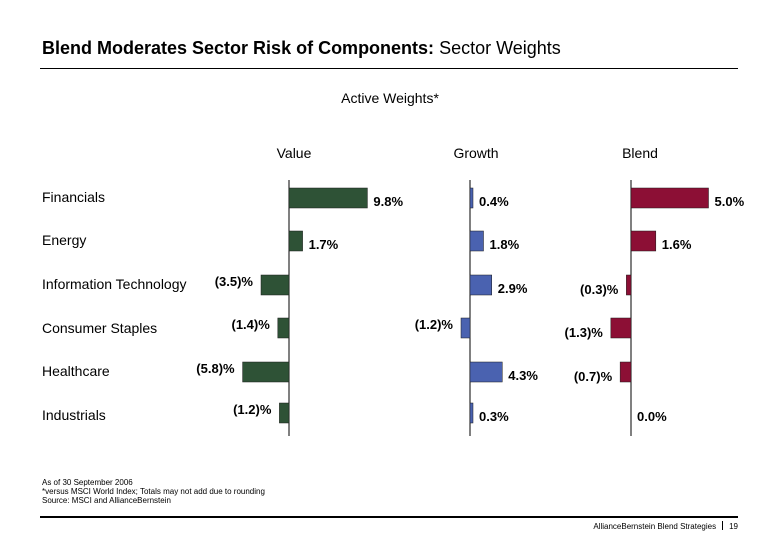  I want to click on value-label-industrials: (1.2)%, so click(252, 409).